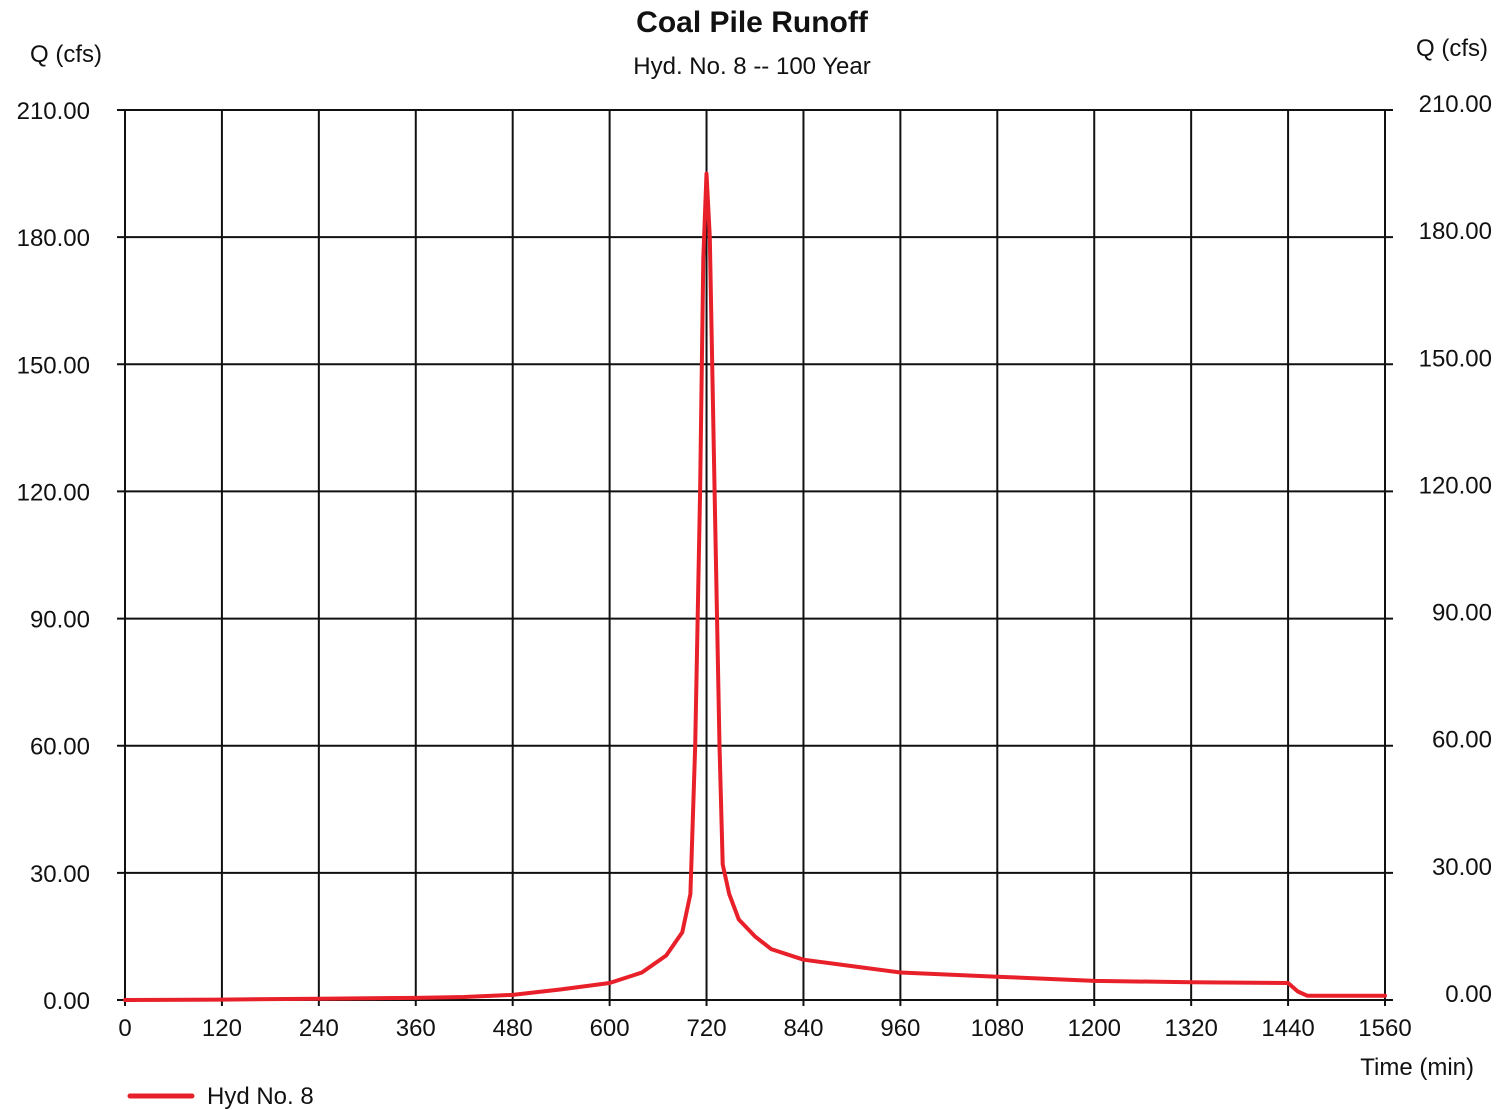 Image resolution: width=1508 pixels, height=1110 pixels. I want to click on y-tick-label-right: 0.00, so click(1468, 994).